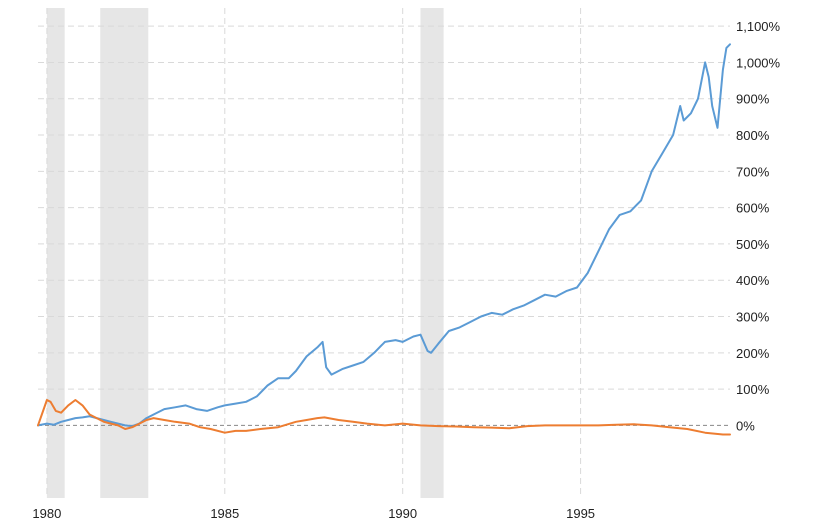 The image size is (833, 525). Describe the element at coordinates (753, 317) in the screenshot. I see `y-tick-label-3: 300%` at that location.